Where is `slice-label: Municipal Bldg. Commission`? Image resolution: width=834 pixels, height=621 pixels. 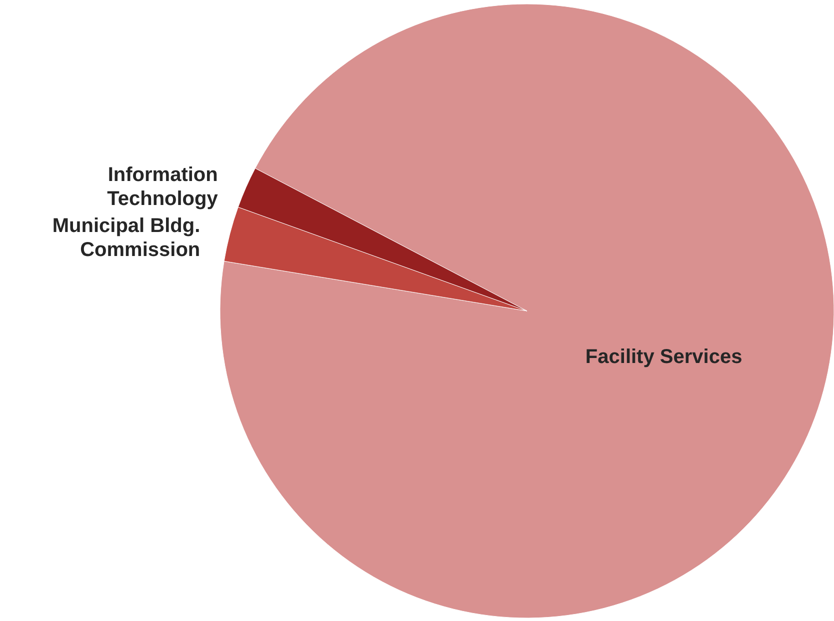 slice-label: Municipal Bldg. Commission is located at coordinates (126, 238).